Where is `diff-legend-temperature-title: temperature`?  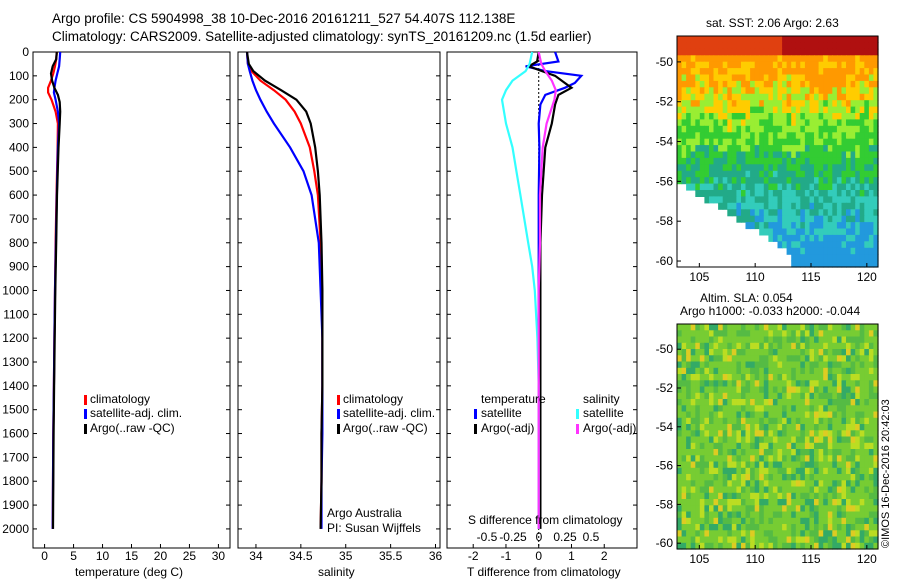 diff-legend-temperature-title: temperature is located at coordinates (513, 399).